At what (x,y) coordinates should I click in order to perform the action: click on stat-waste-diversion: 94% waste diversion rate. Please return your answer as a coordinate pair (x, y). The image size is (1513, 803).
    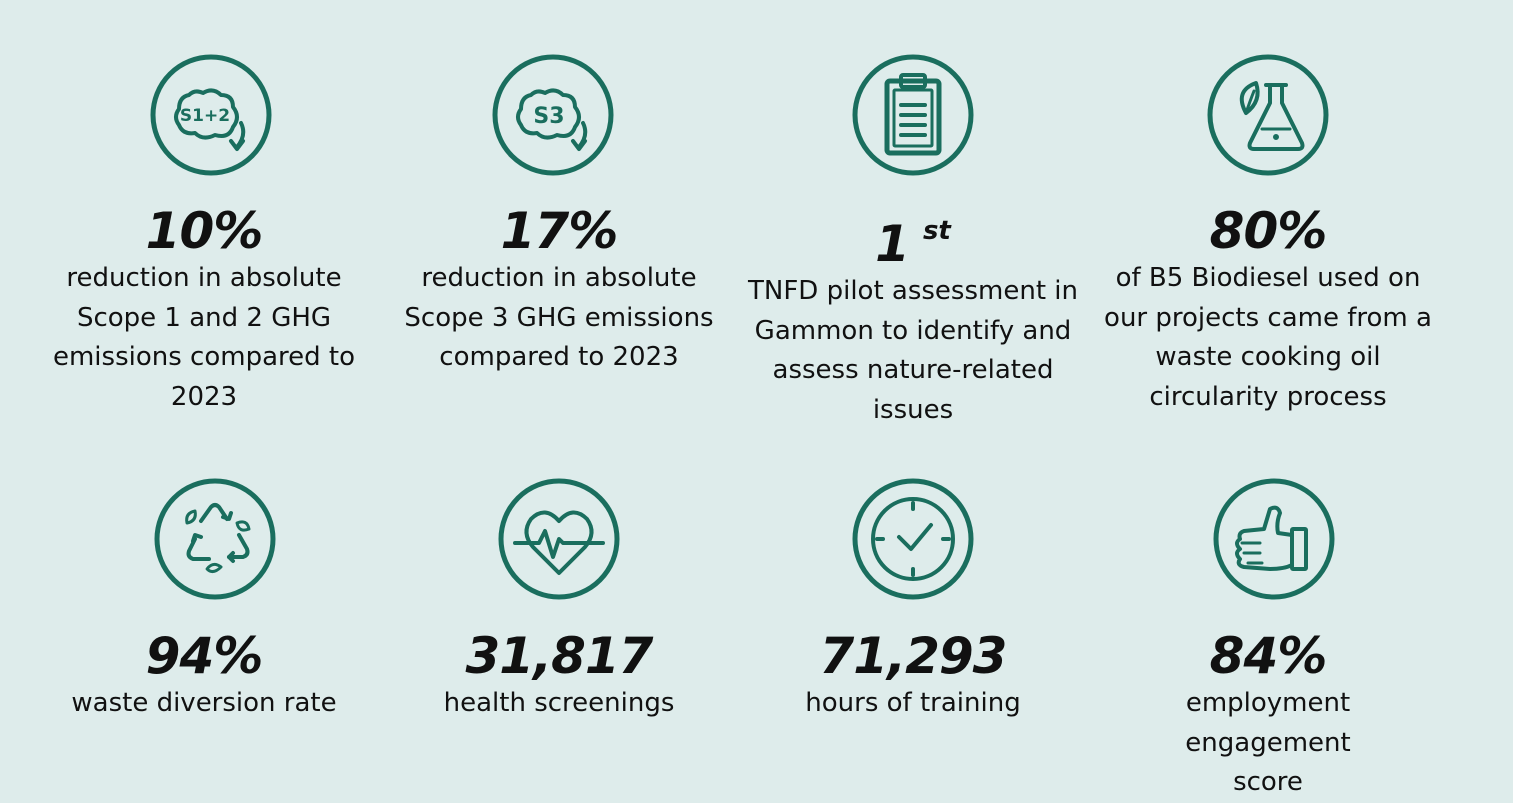
    Looking at the image, I should click on (204, 676).